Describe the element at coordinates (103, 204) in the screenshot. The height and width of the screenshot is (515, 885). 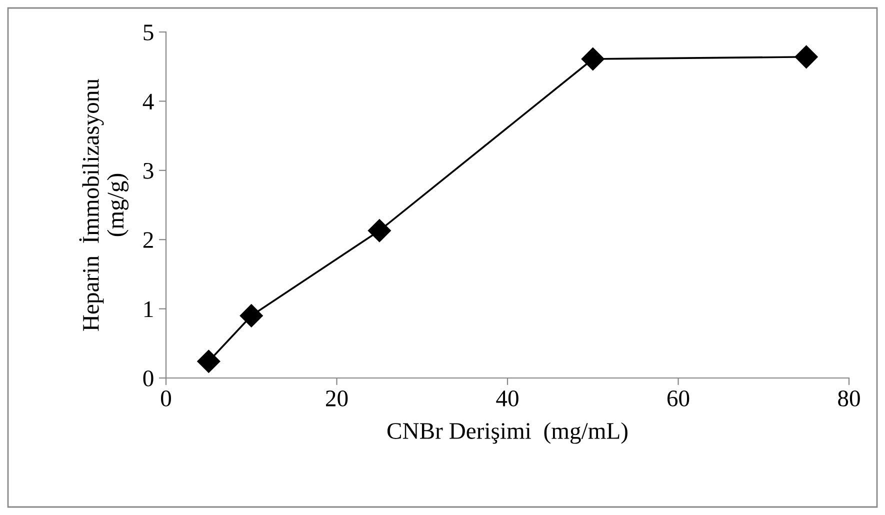
I see `y-axis-title: Heparin İmmobilizasyonu (mg/g)` at that location.